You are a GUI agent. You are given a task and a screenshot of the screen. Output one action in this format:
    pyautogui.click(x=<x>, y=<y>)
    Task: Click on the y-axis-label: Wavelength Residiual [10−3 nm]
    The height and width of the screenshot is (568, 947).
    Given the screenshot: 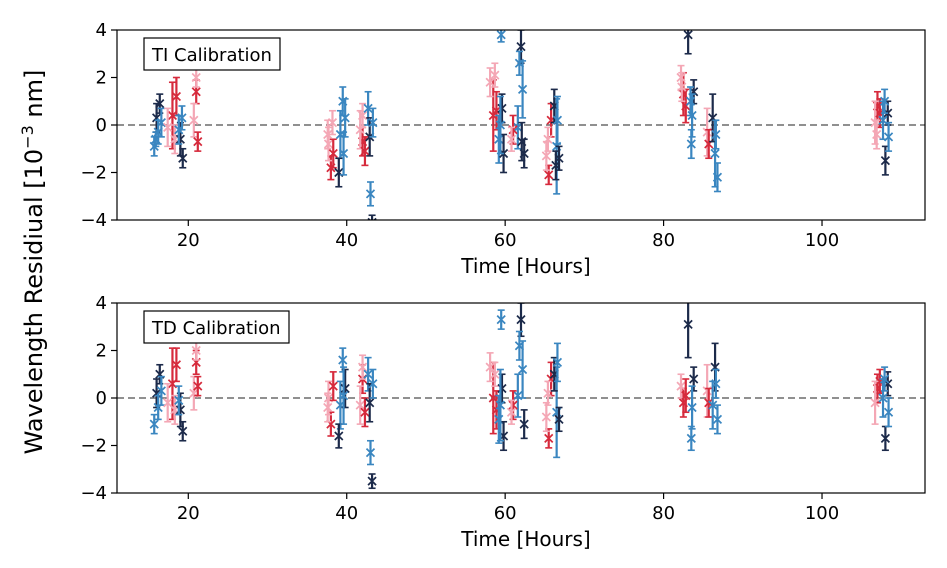 What is the action you would take?
    pyautogui.click(x=33, y=262)
    